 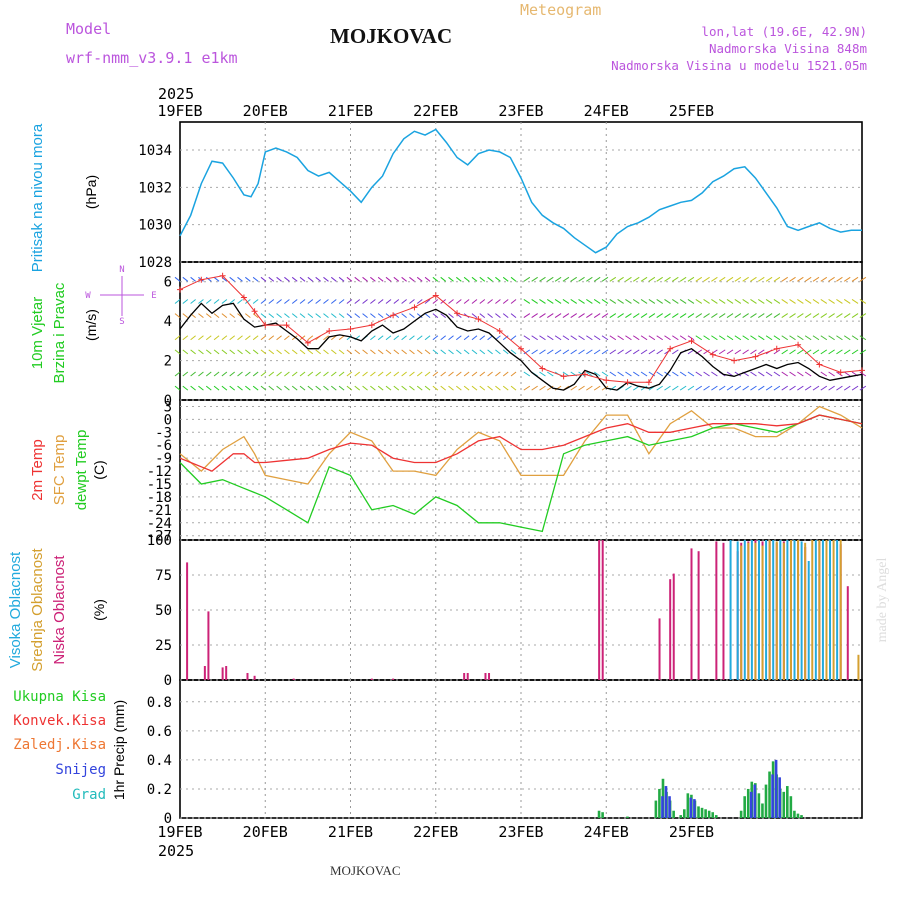 I want to click on model-label: Model, so click(x=88, y=29).